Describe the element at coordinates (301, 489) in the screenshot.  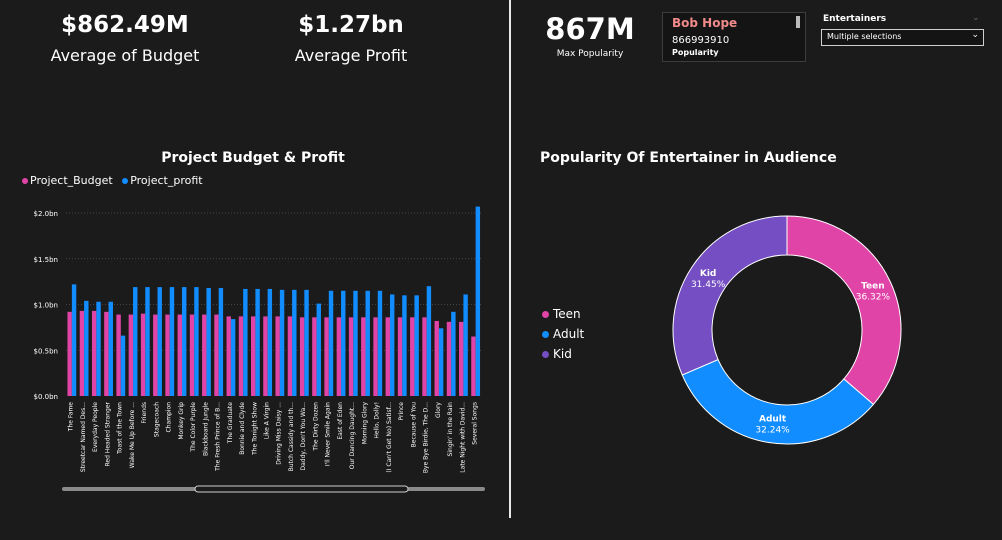
I see `scrollbar-thumb` at that location.